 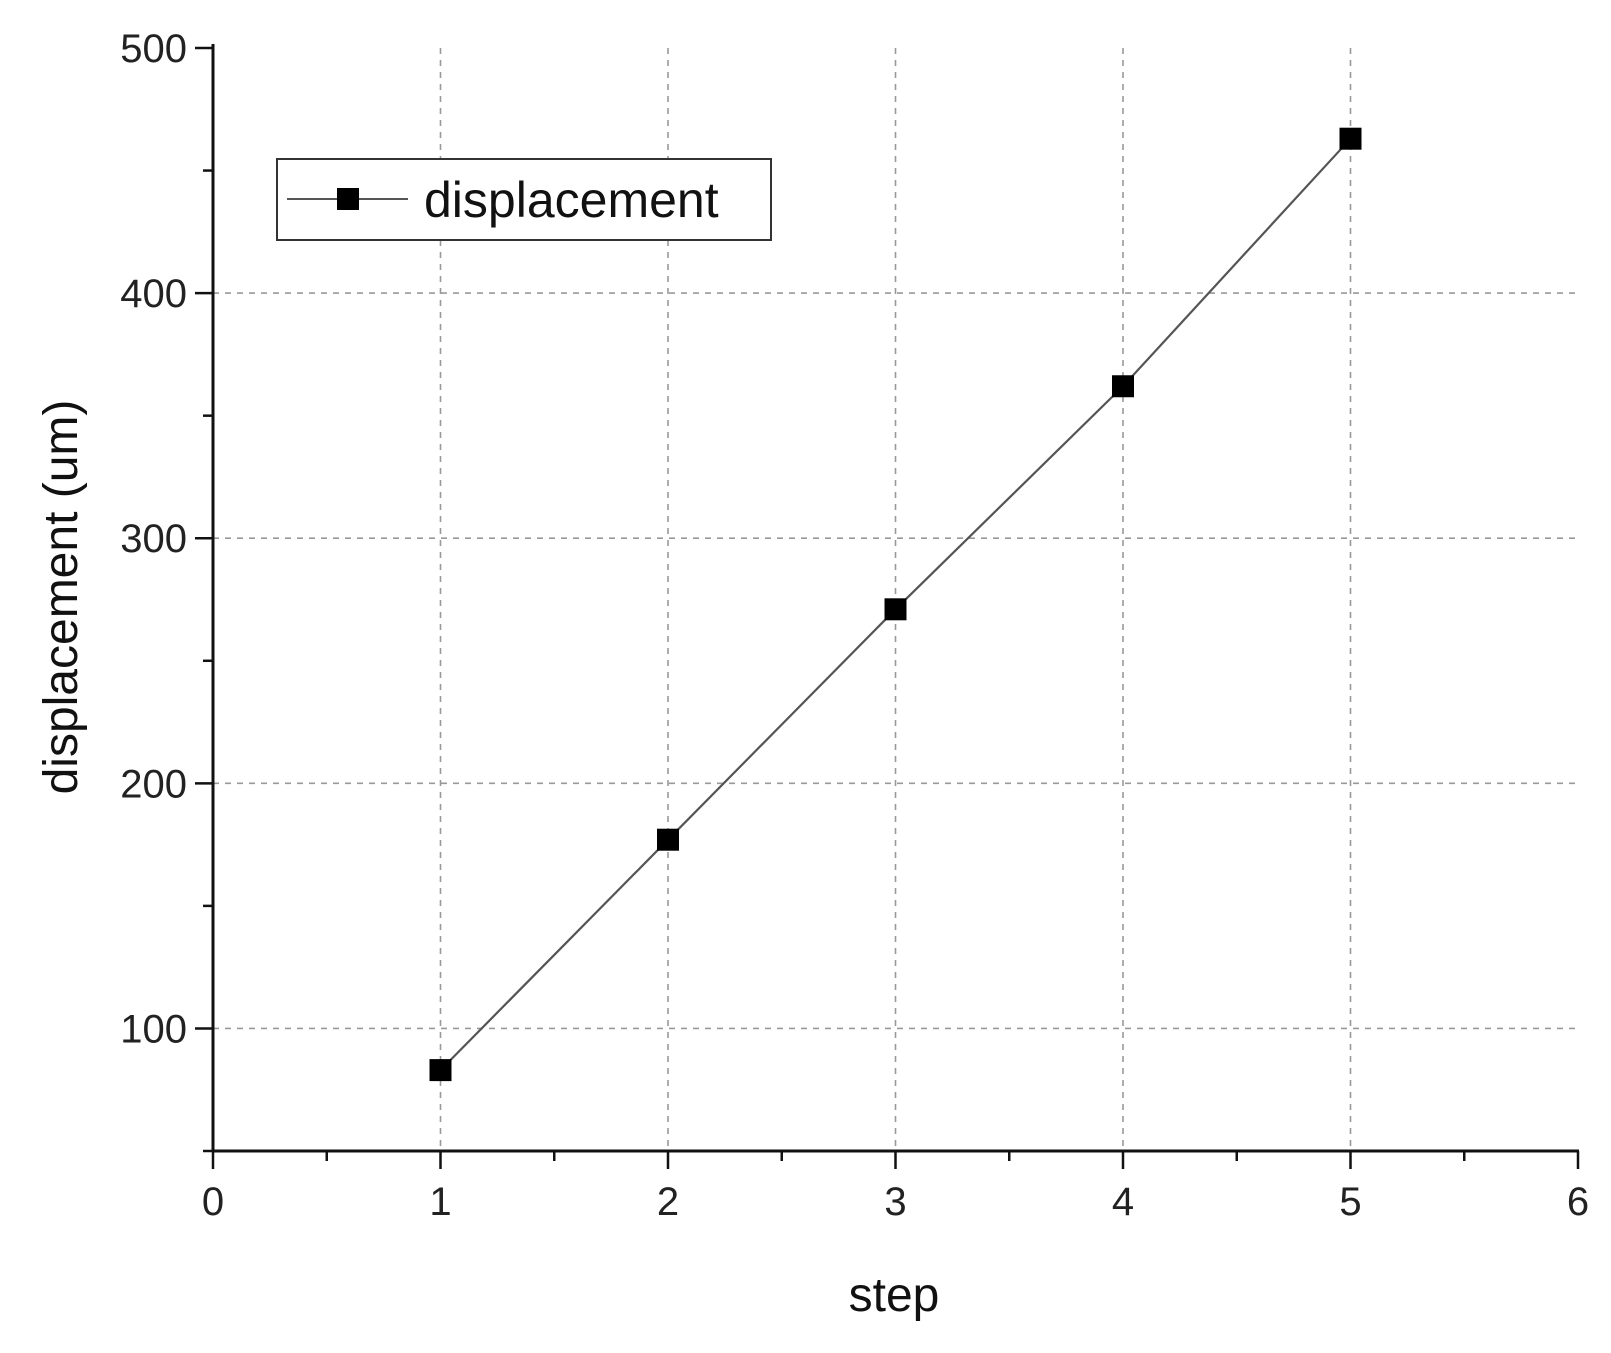 What do you see at coordinates (153, 539) in the screenshot?
I see `y-tick-label: 300` at bounding box center [153, 539].